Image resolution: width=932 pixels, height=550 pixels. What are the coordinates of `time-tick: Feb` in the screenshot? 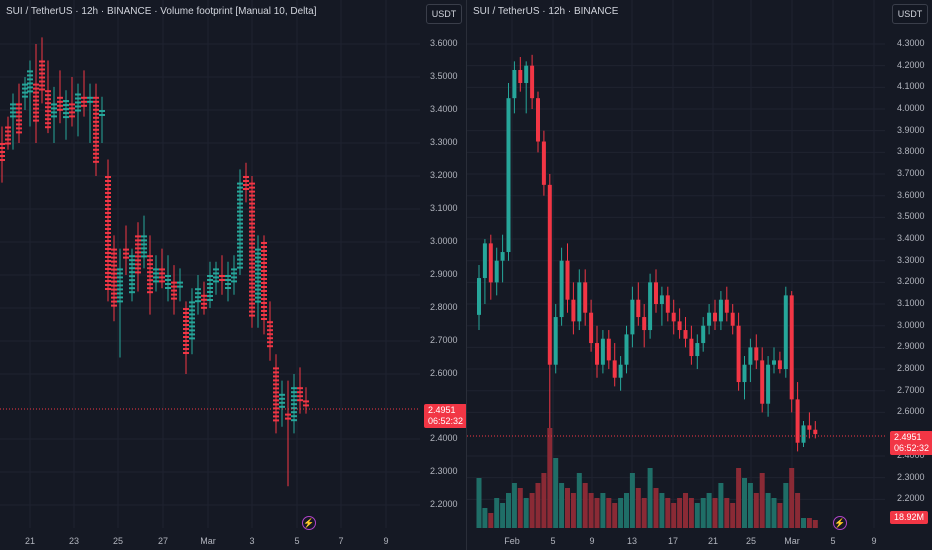 It's located at (512, 541).